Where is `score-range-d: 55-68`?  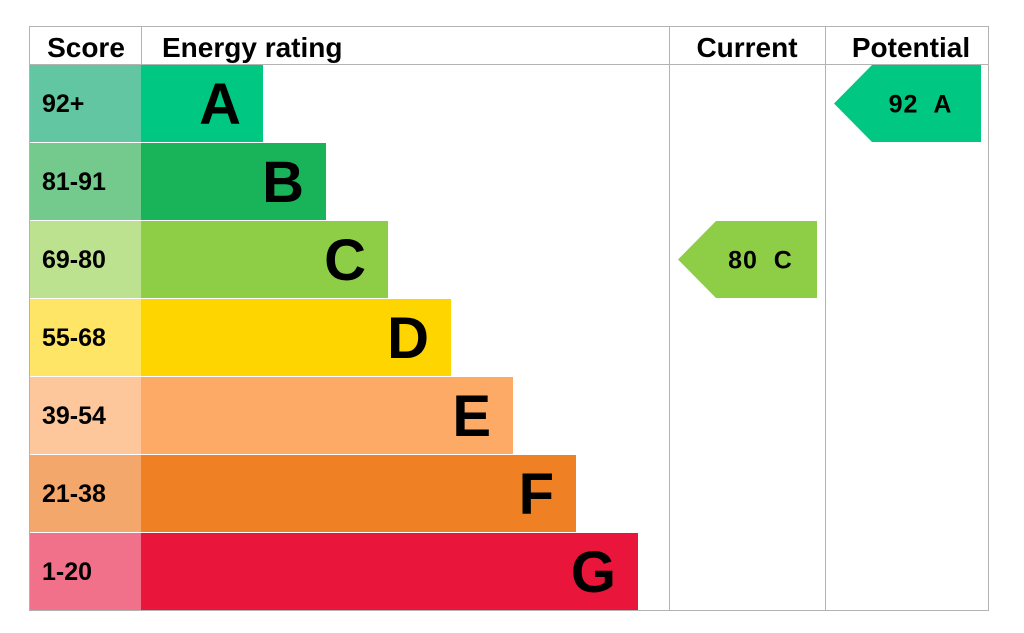 score-range-d: 55-68 is located at coordinates (74, 338).